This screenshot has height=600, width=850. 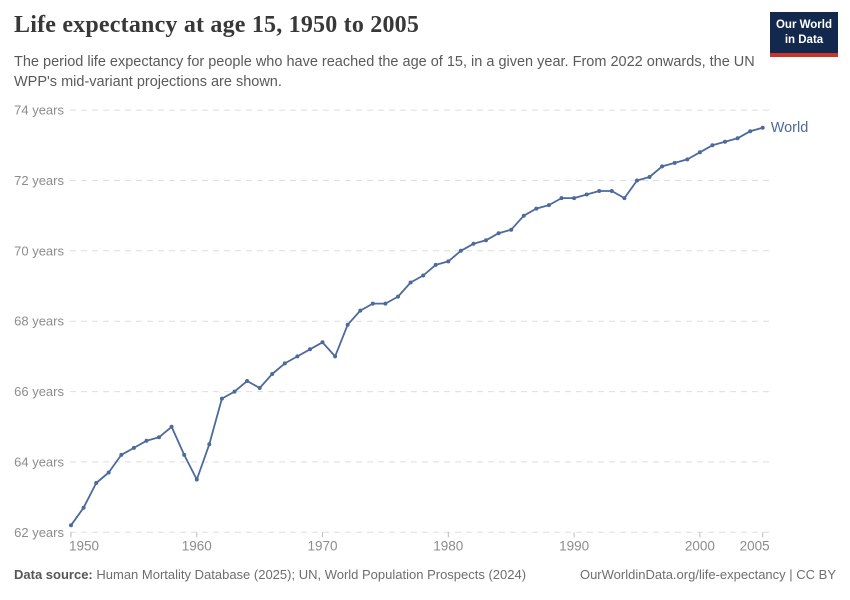 I want to click on y-tick-label: 72 years, so click(x=39, y=180).